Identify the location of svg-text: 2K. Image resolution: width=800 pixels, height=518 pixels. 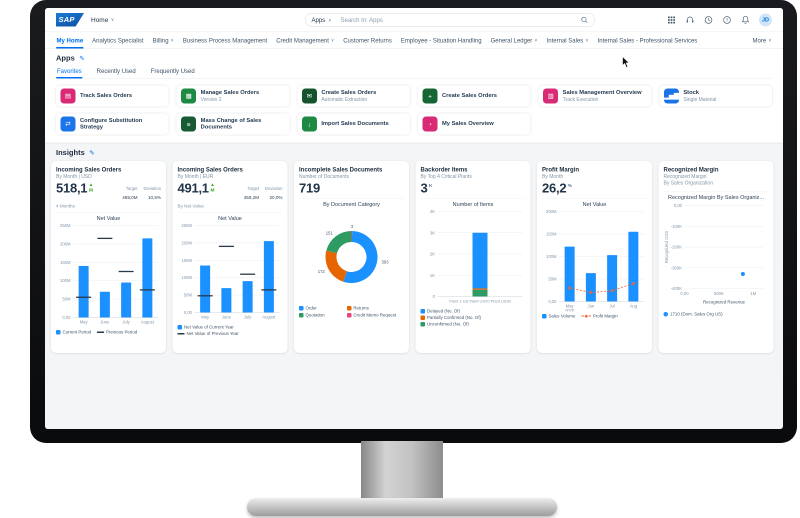
(432, 254).